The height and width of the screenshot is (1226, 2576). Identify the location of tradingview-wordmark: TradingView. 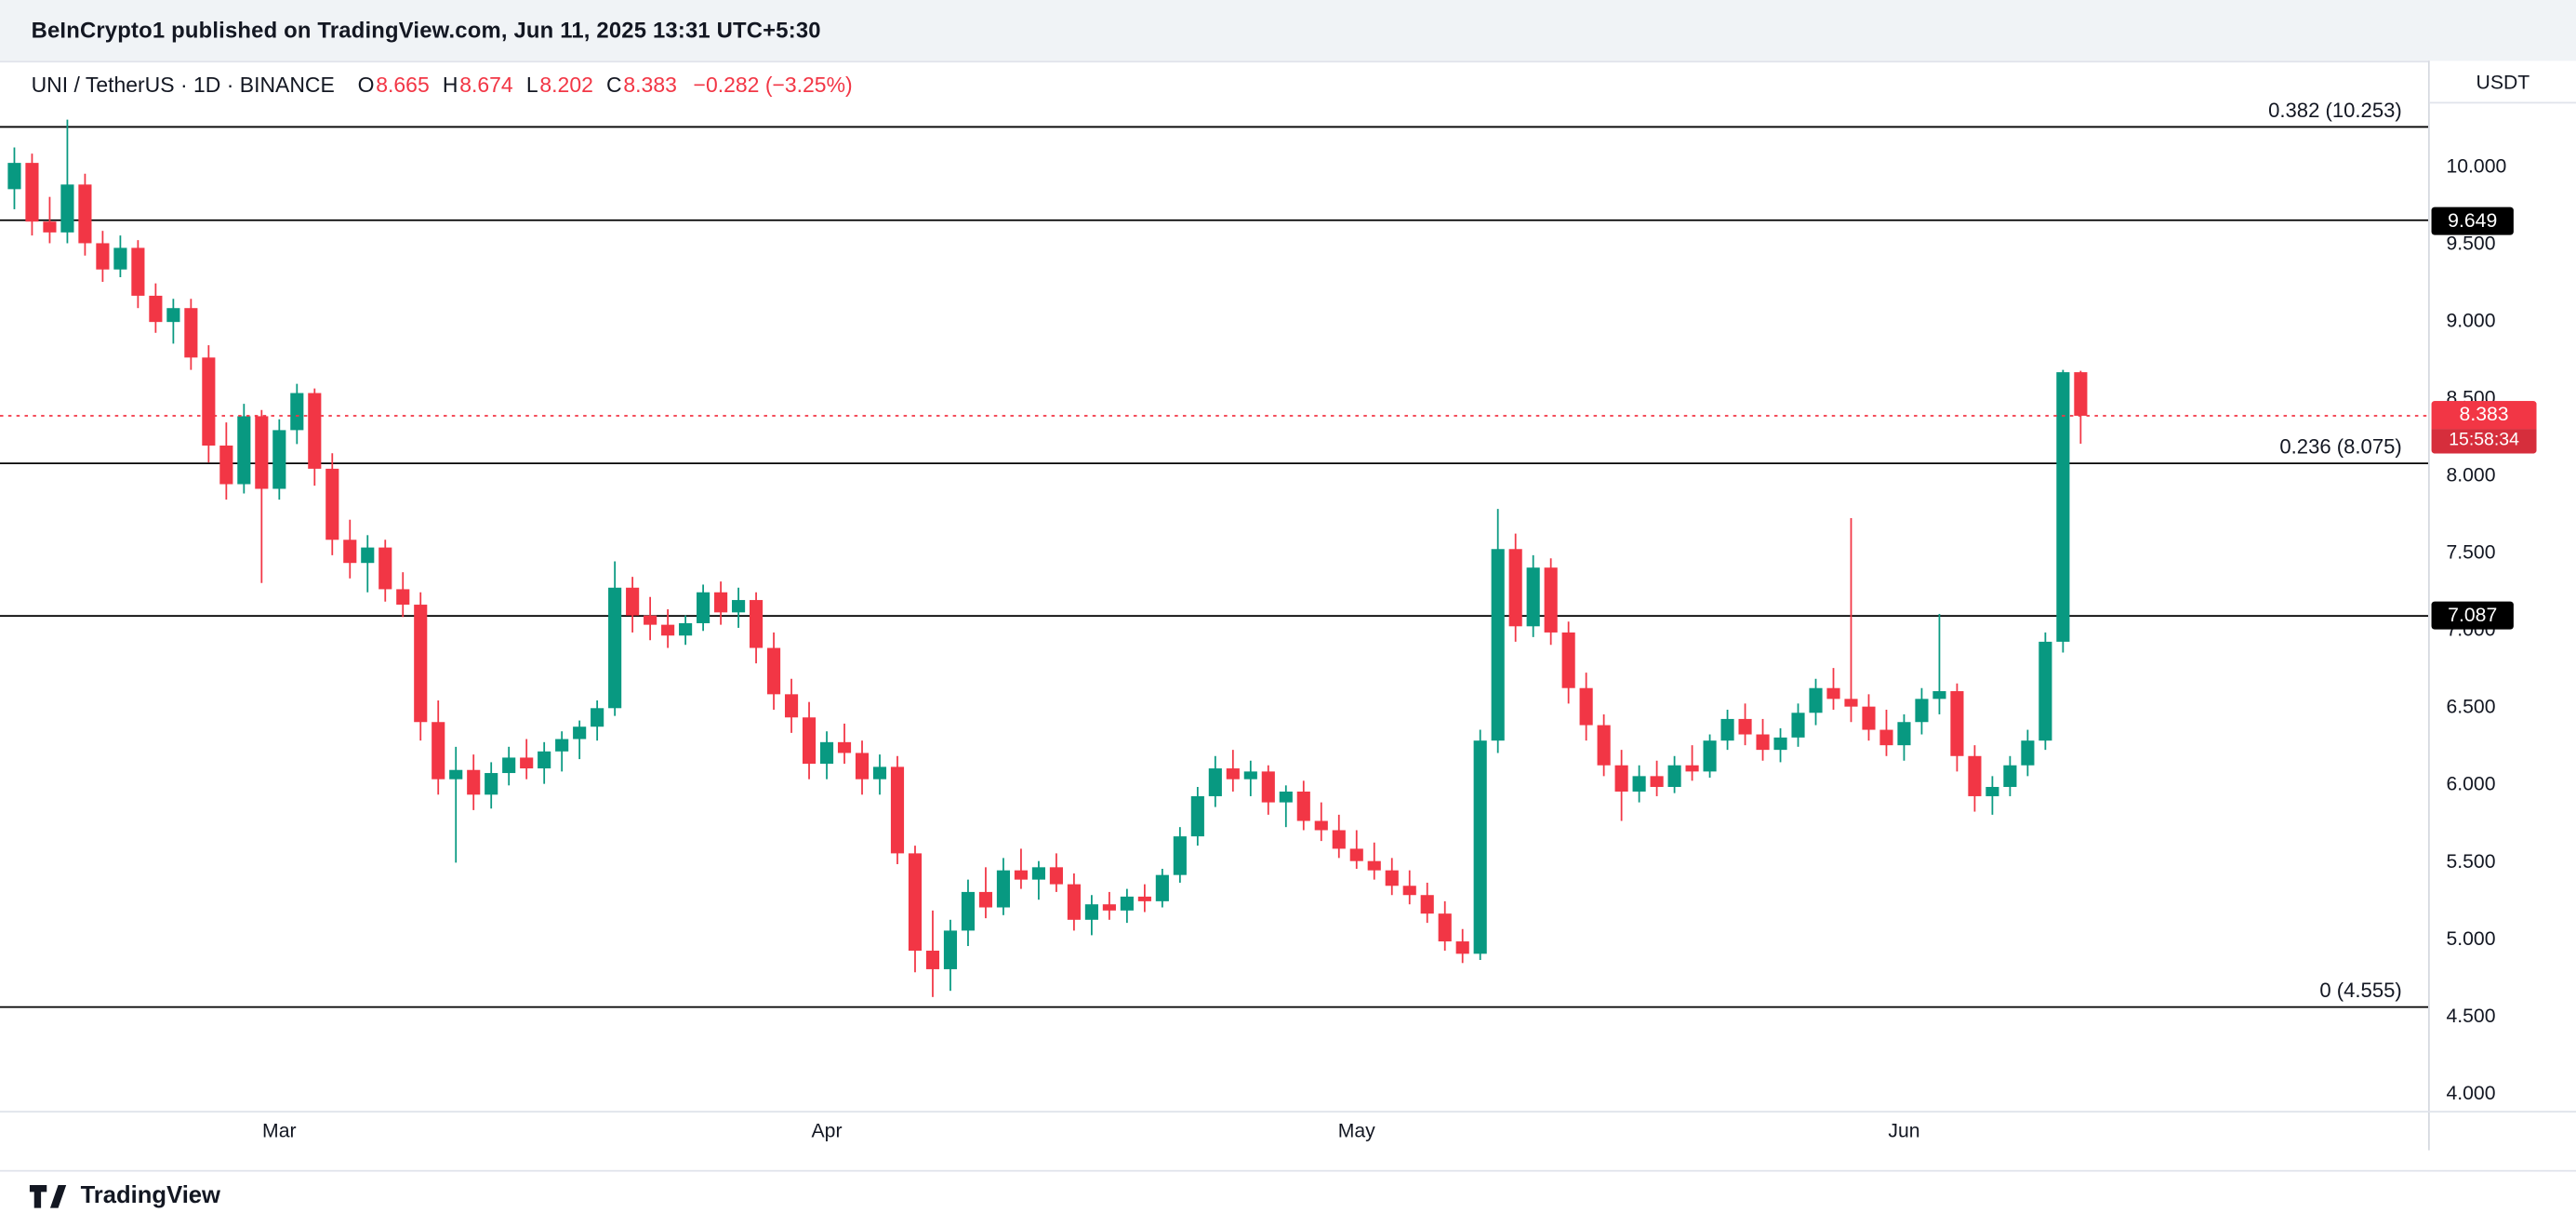
(150, 1196).